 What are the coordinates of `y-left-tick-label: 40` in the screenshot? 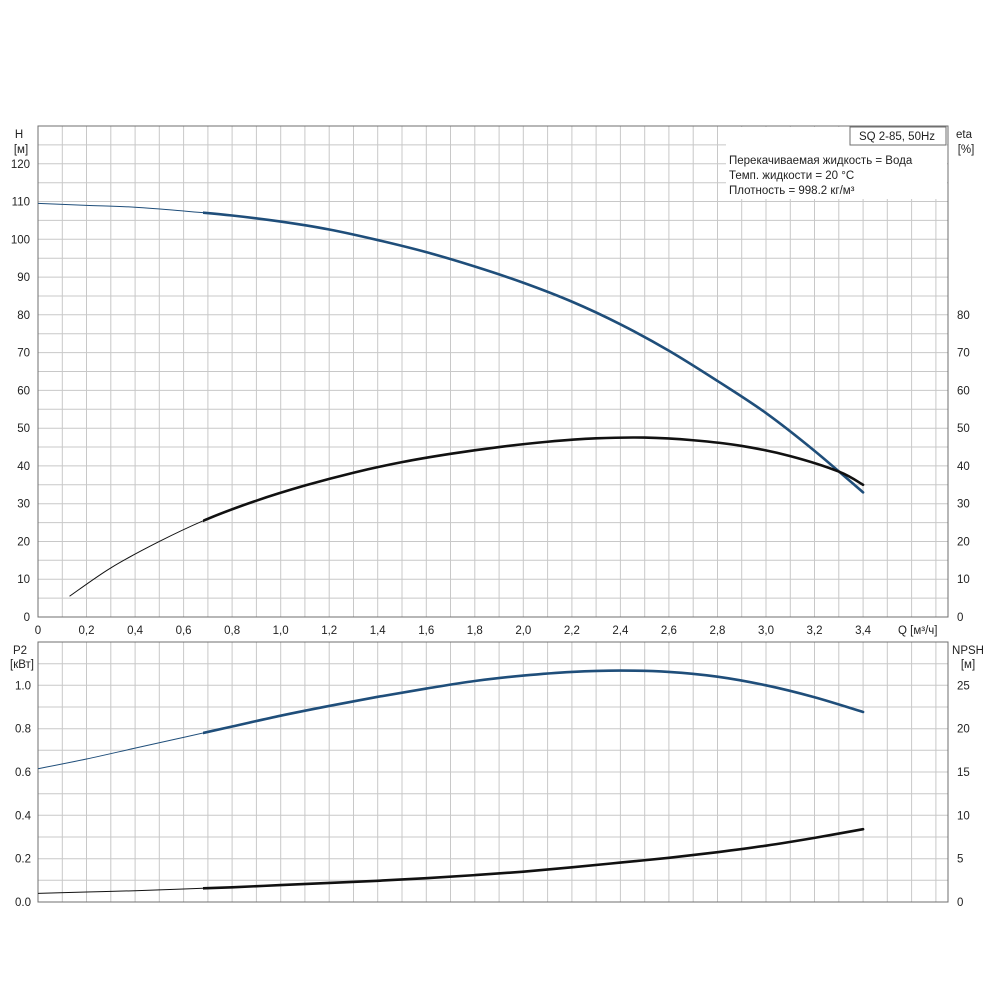 It's located at (23, 467).